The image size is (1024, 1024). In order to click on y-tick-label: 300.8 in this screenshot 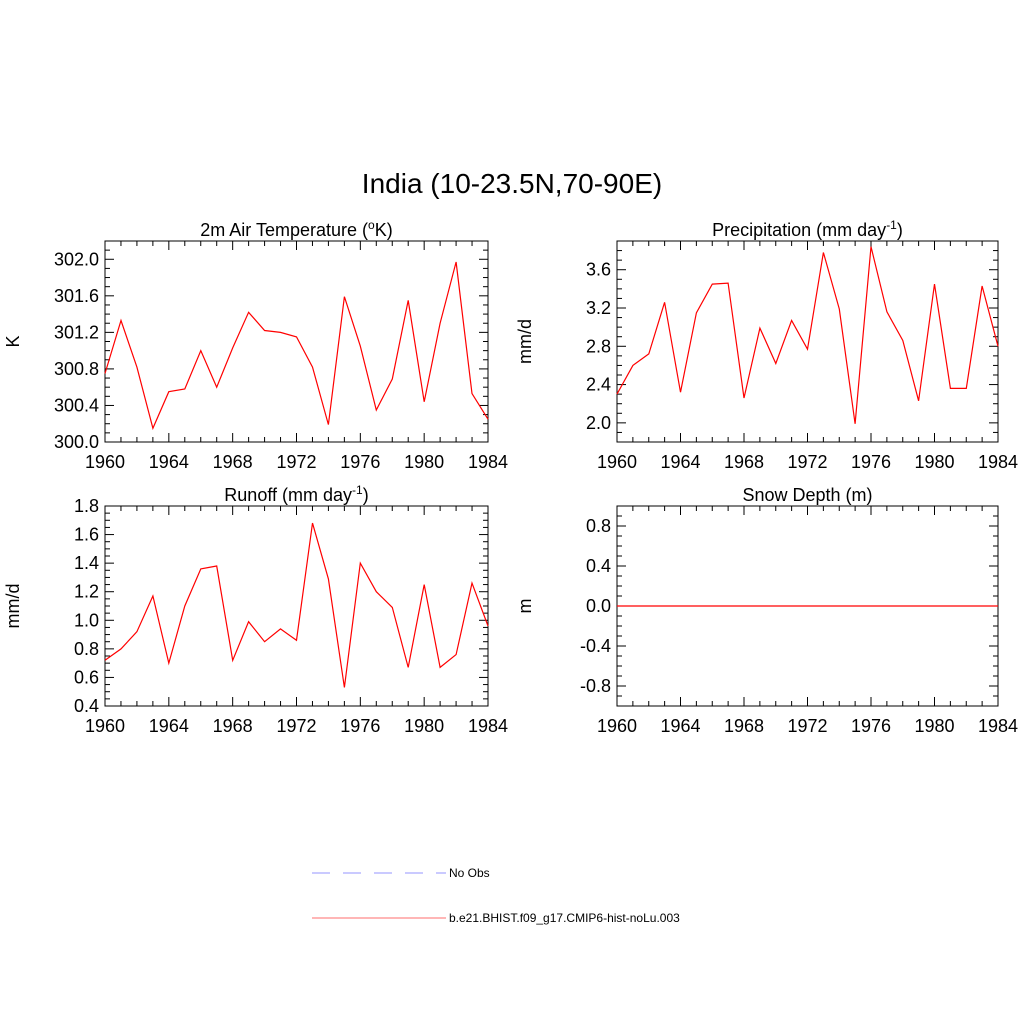, I will do `click(76, 369)`.